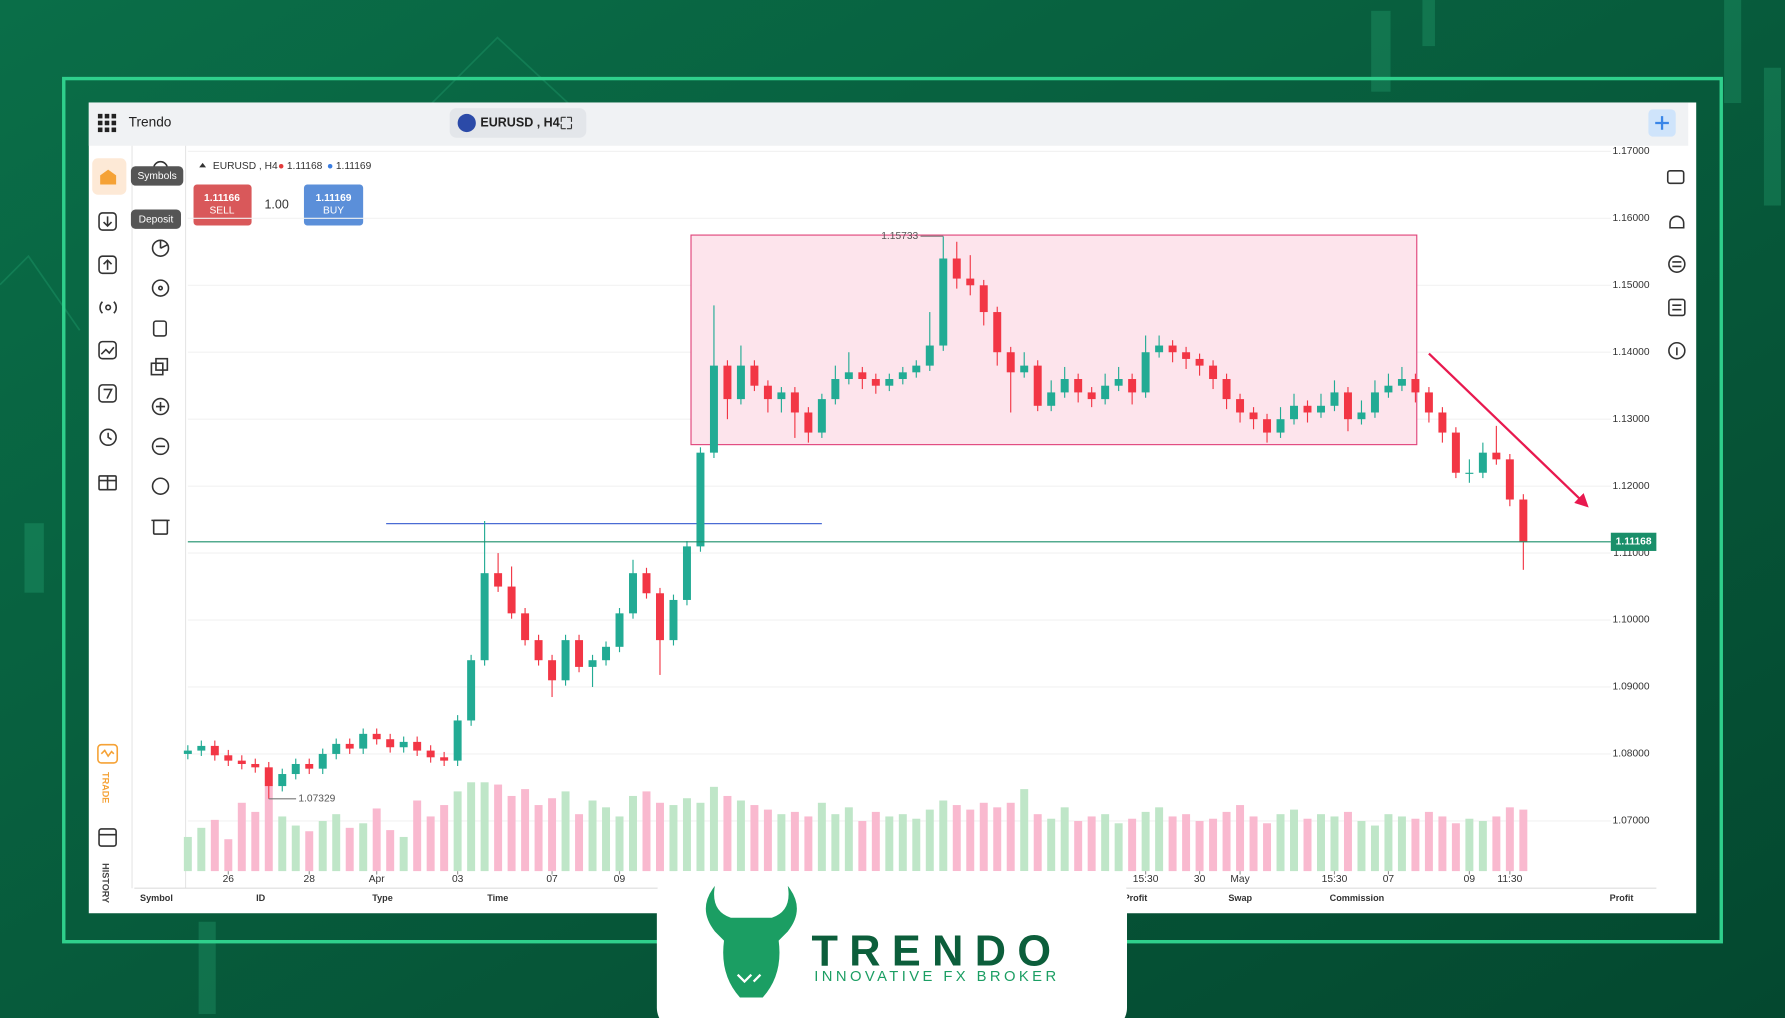  Describe the element at coordinates (108, 529) in the screenshot. I see `sidebar-icons` at that location.